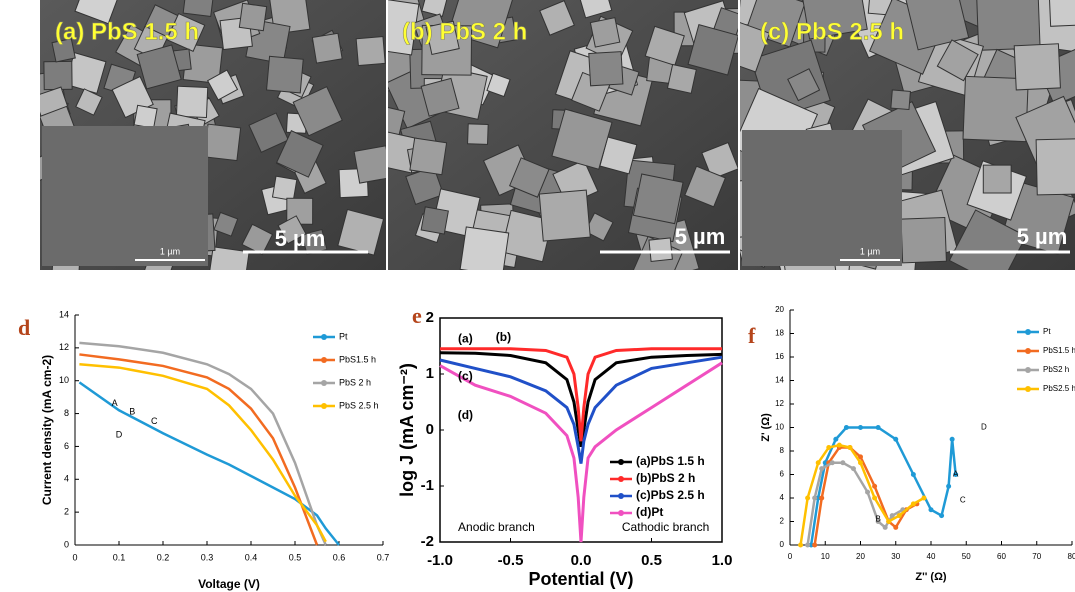 The height and width of the screenshot is (592, 1075). What do you see at coordinates (251, 557) in the screenshot?
I see `x-tick-label: 0.4` at bounding box center [251, 557].